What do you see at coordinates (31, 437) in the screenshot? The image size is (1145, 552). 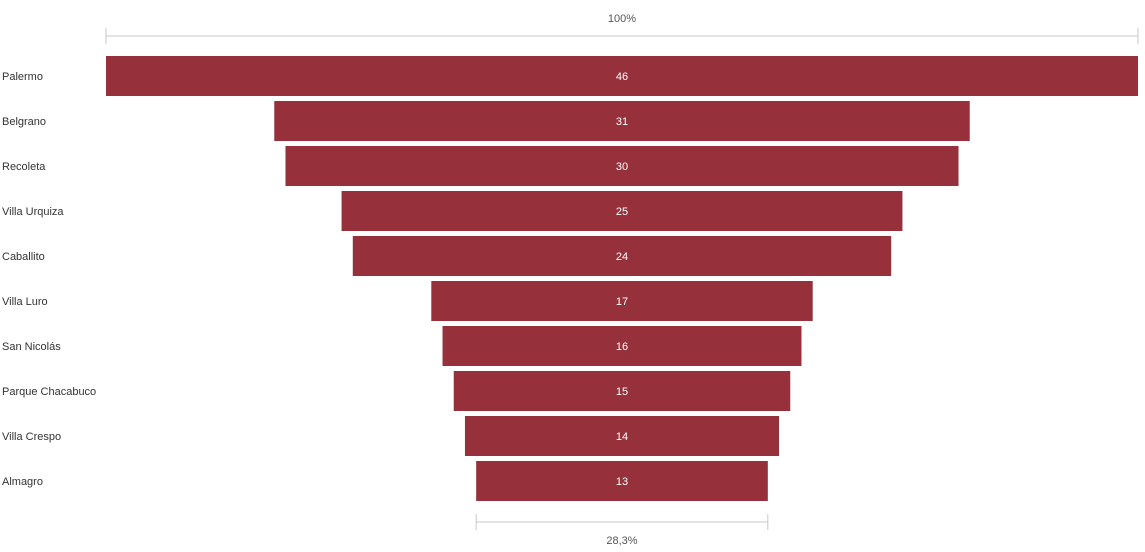 I see `category-label: Villa Crespo` at bounding box center [31, 437].